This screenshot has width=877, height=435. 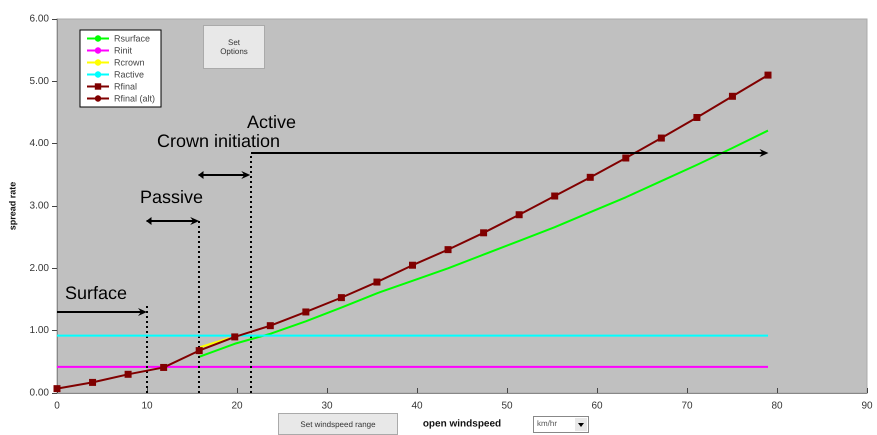 What do you see at coordinates (123, 51) in the screenshot?
I see `legend-label: Rinit` at bounding box center [123, 51].